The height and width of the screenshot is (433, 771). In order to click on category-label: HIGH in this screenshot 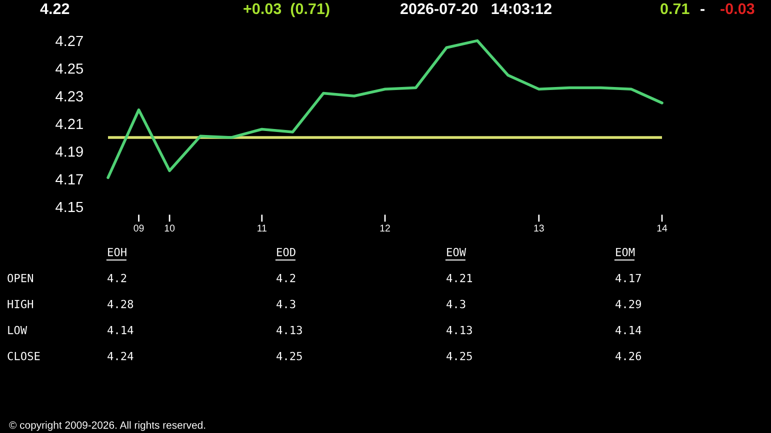, I will do `click(21, 304)`.